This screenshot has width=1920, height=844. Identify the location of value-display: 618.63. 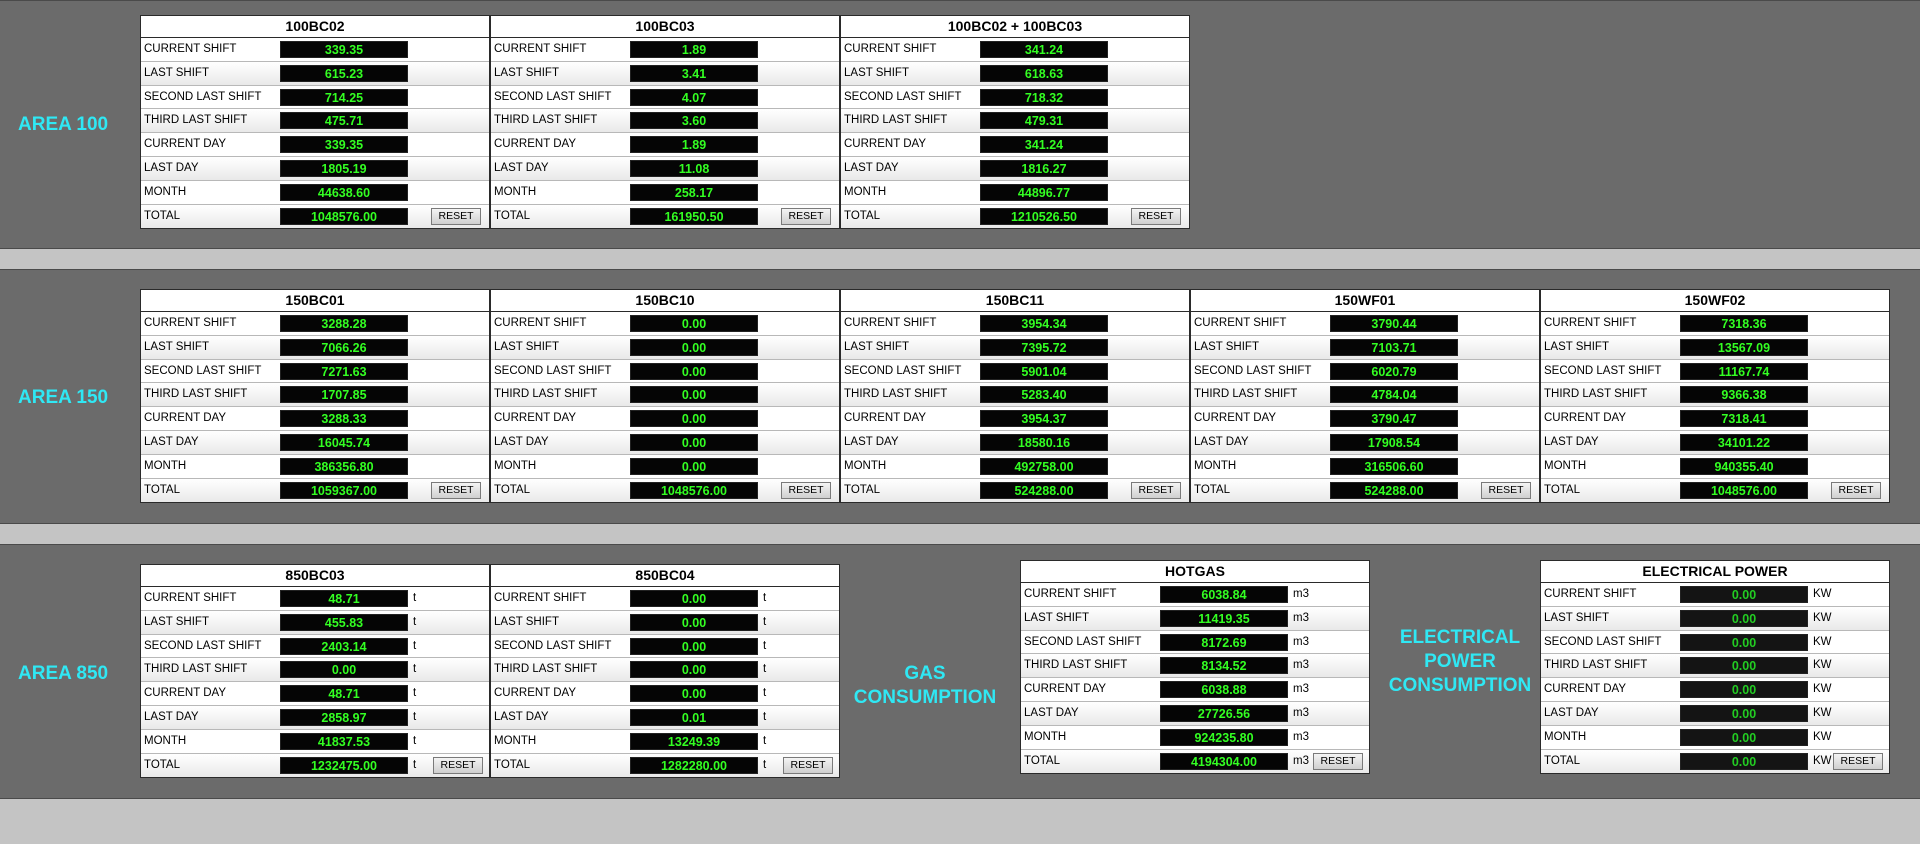
(1044, 73).